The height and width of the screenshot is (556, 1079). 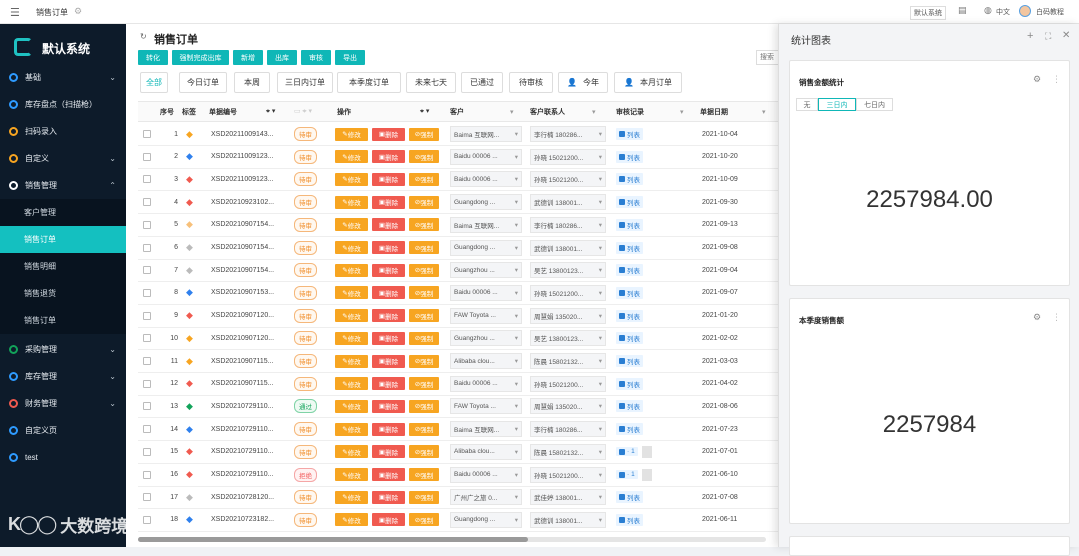 I want to click on range-none: 无, so click(x=807, y=104).